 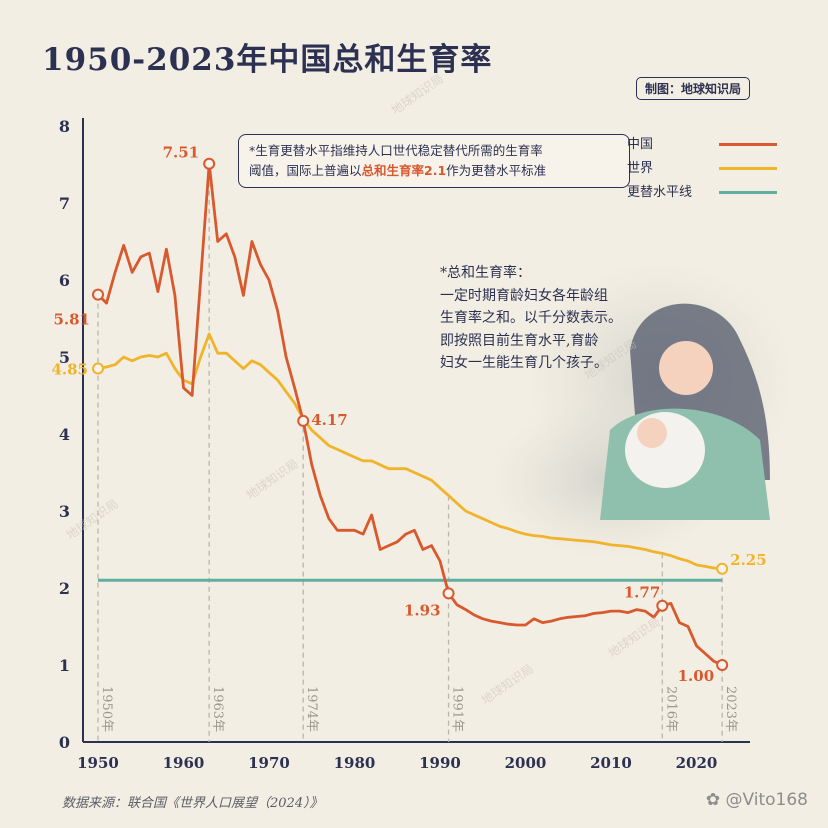 I want to click on legend-item-replacement: 更替水平线, so click(x=702, y=193).